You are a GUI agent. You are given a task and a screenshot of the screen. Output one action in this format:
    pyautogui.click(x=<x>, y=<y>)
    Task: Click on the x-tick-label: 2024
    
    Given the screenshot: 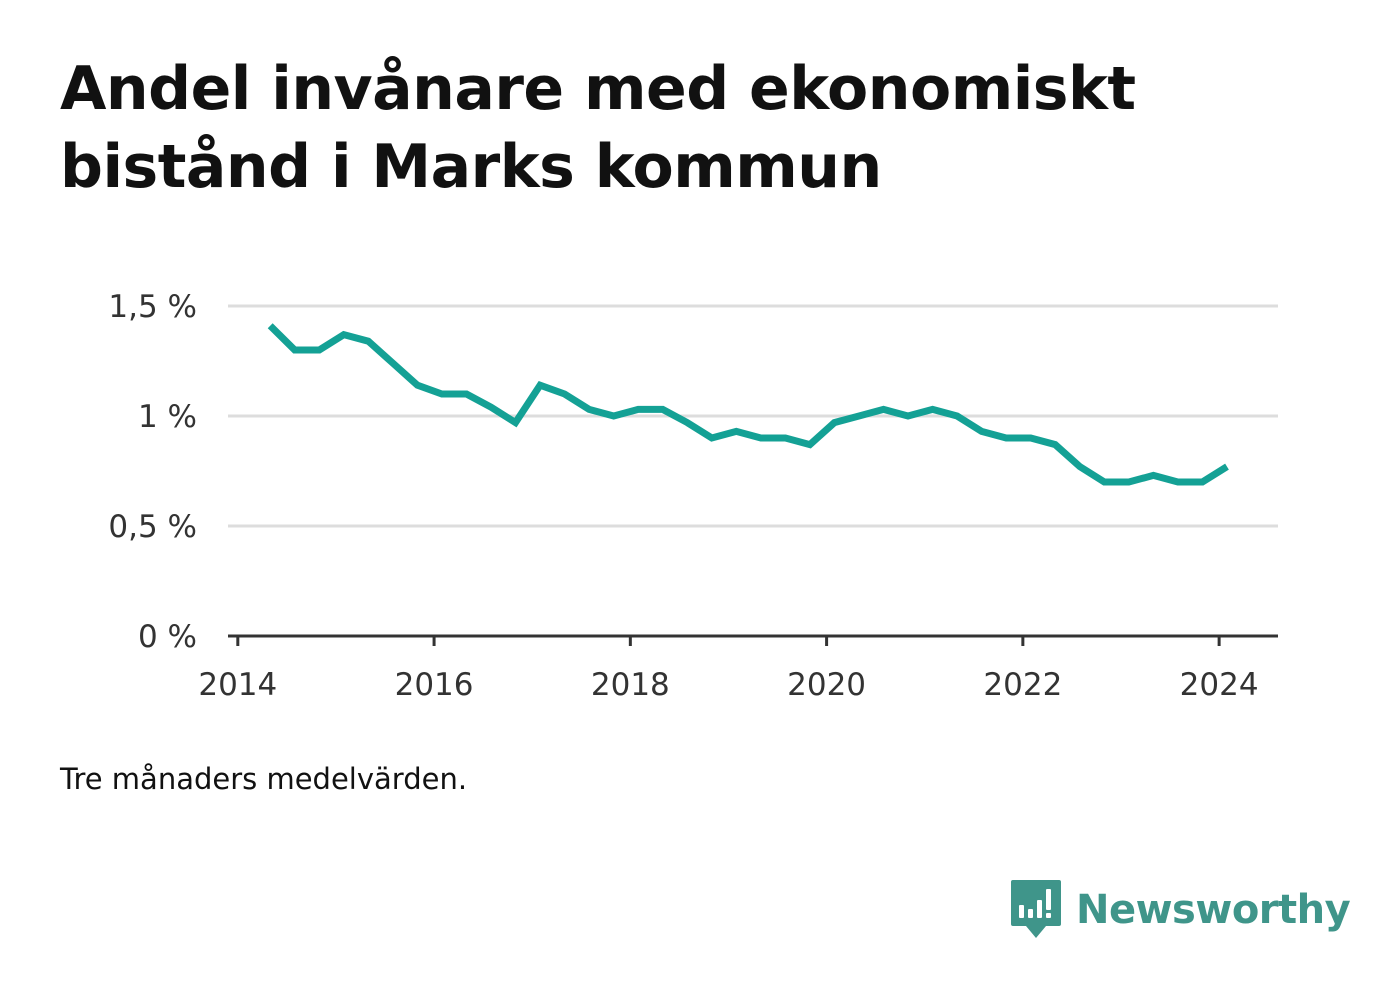 What is the action you would take?
    pyautogui.click(x=1219, y=685)
    